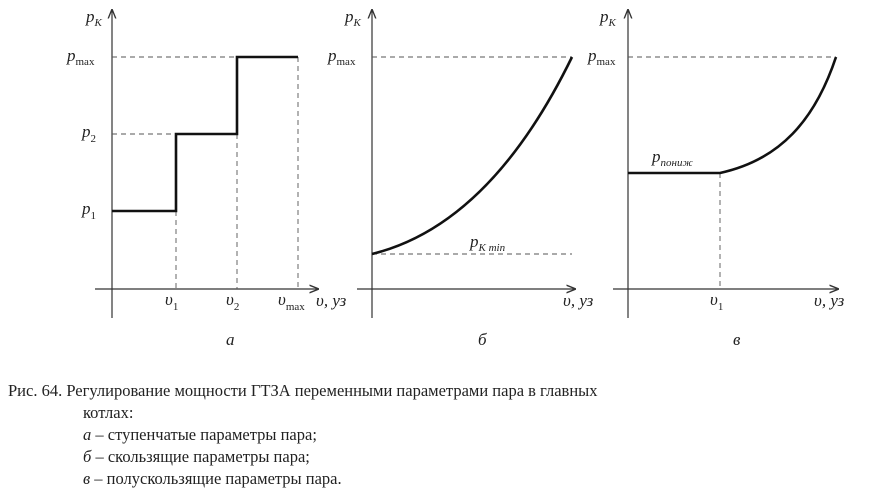 This screenshot has width=870, height=500. I want to click on panel-a-vmax-label: υmax, so click(291, 301).